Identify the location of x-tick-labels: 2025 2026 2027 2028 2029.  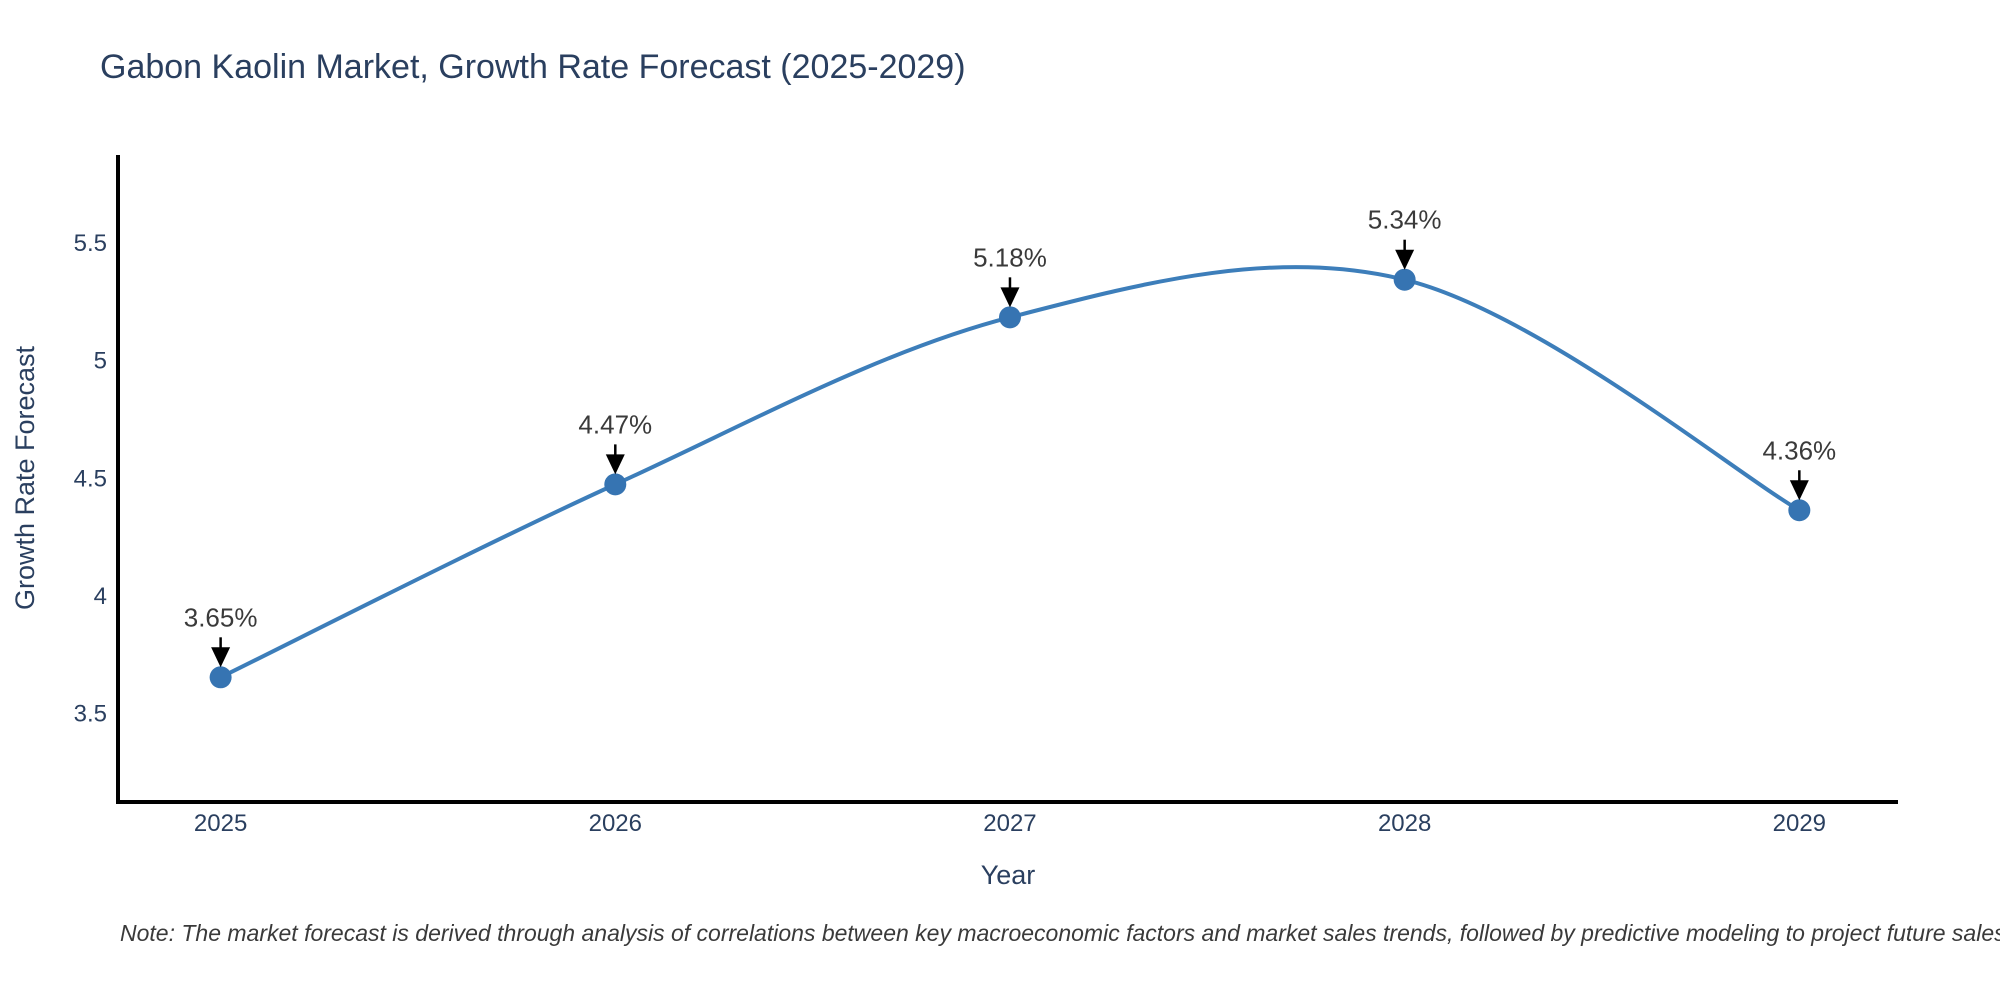
(1010, 823).